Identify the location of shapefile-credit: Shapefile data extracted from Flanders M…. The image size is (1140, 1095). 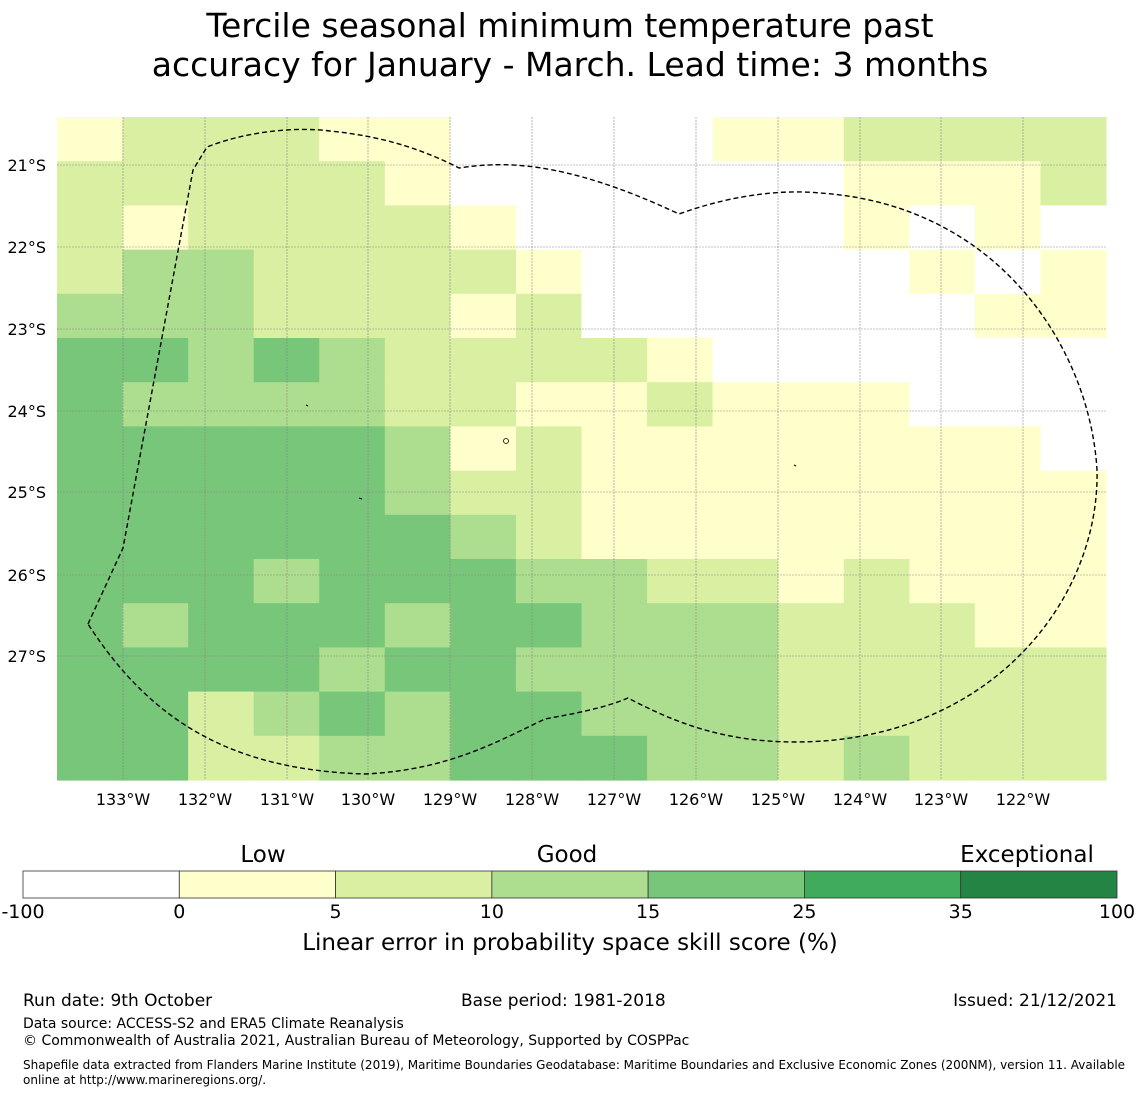
(574, 1072).